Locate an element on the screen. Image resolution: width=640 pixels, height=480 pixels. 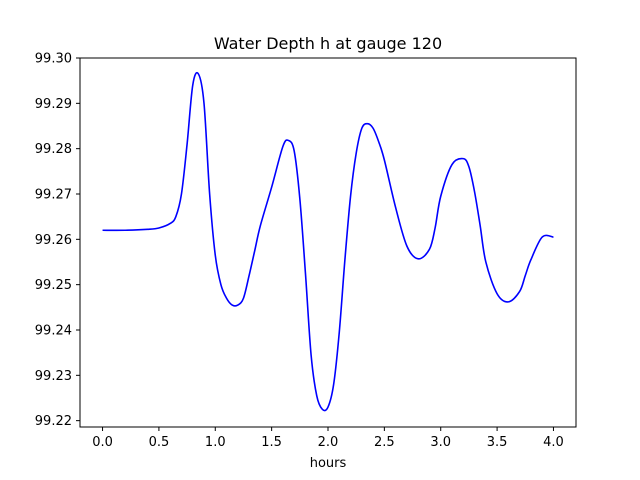
x-tick-label: 3.5 is located at coordinates (497, 442).